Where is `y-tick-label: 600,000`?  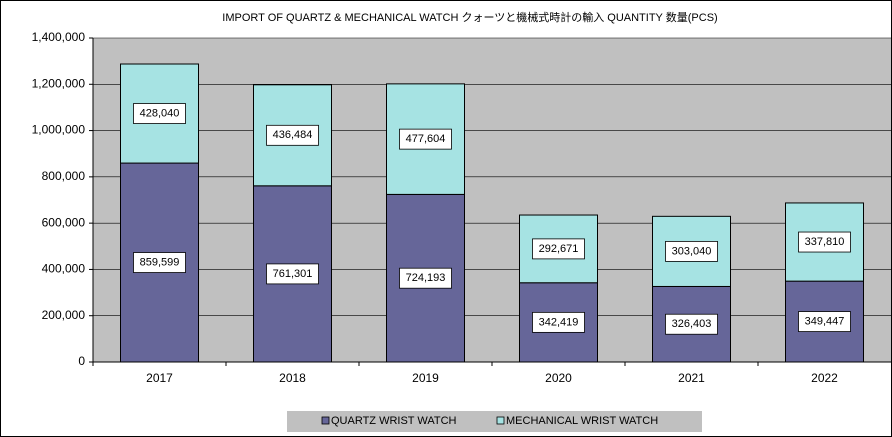 y-tick-label: 600,000 is located at coordinates (64, 222).